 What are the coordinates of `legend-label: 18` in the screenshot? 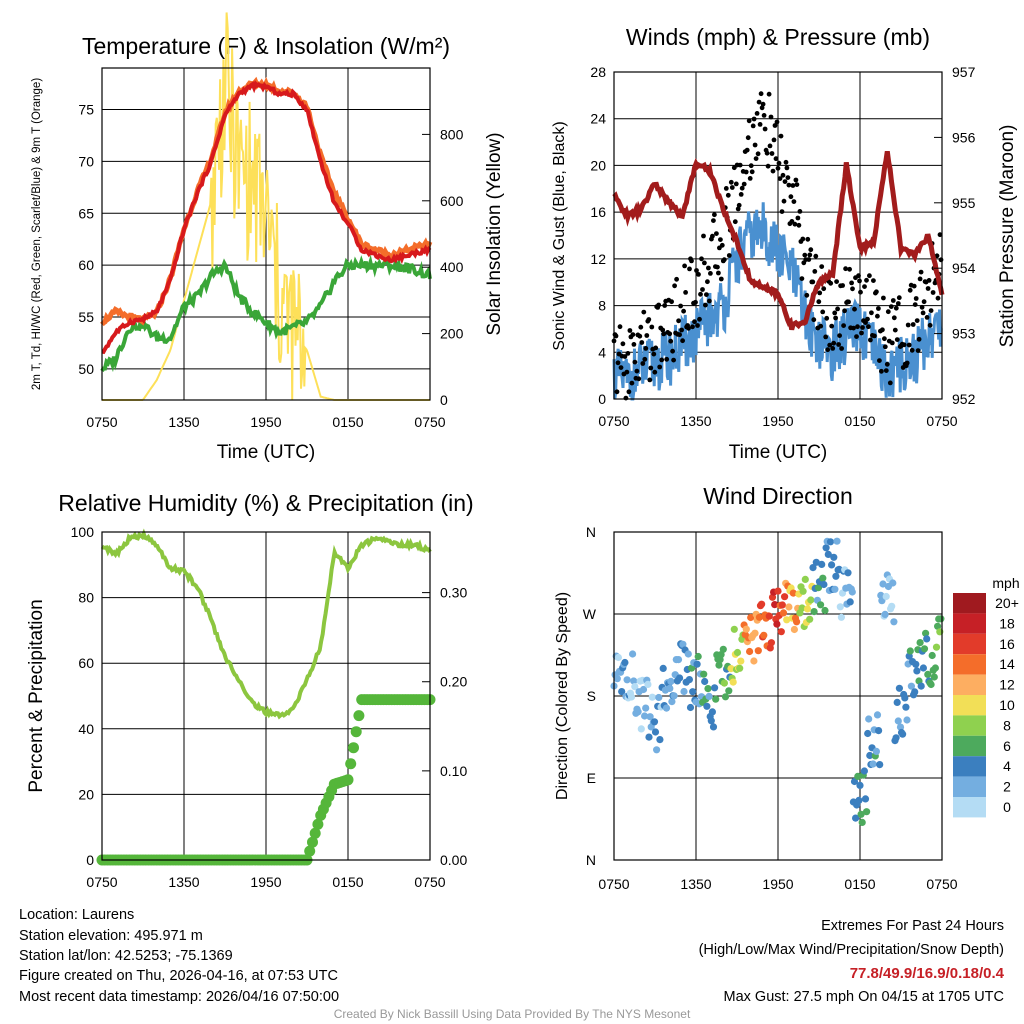 It's located at (1007, 623).